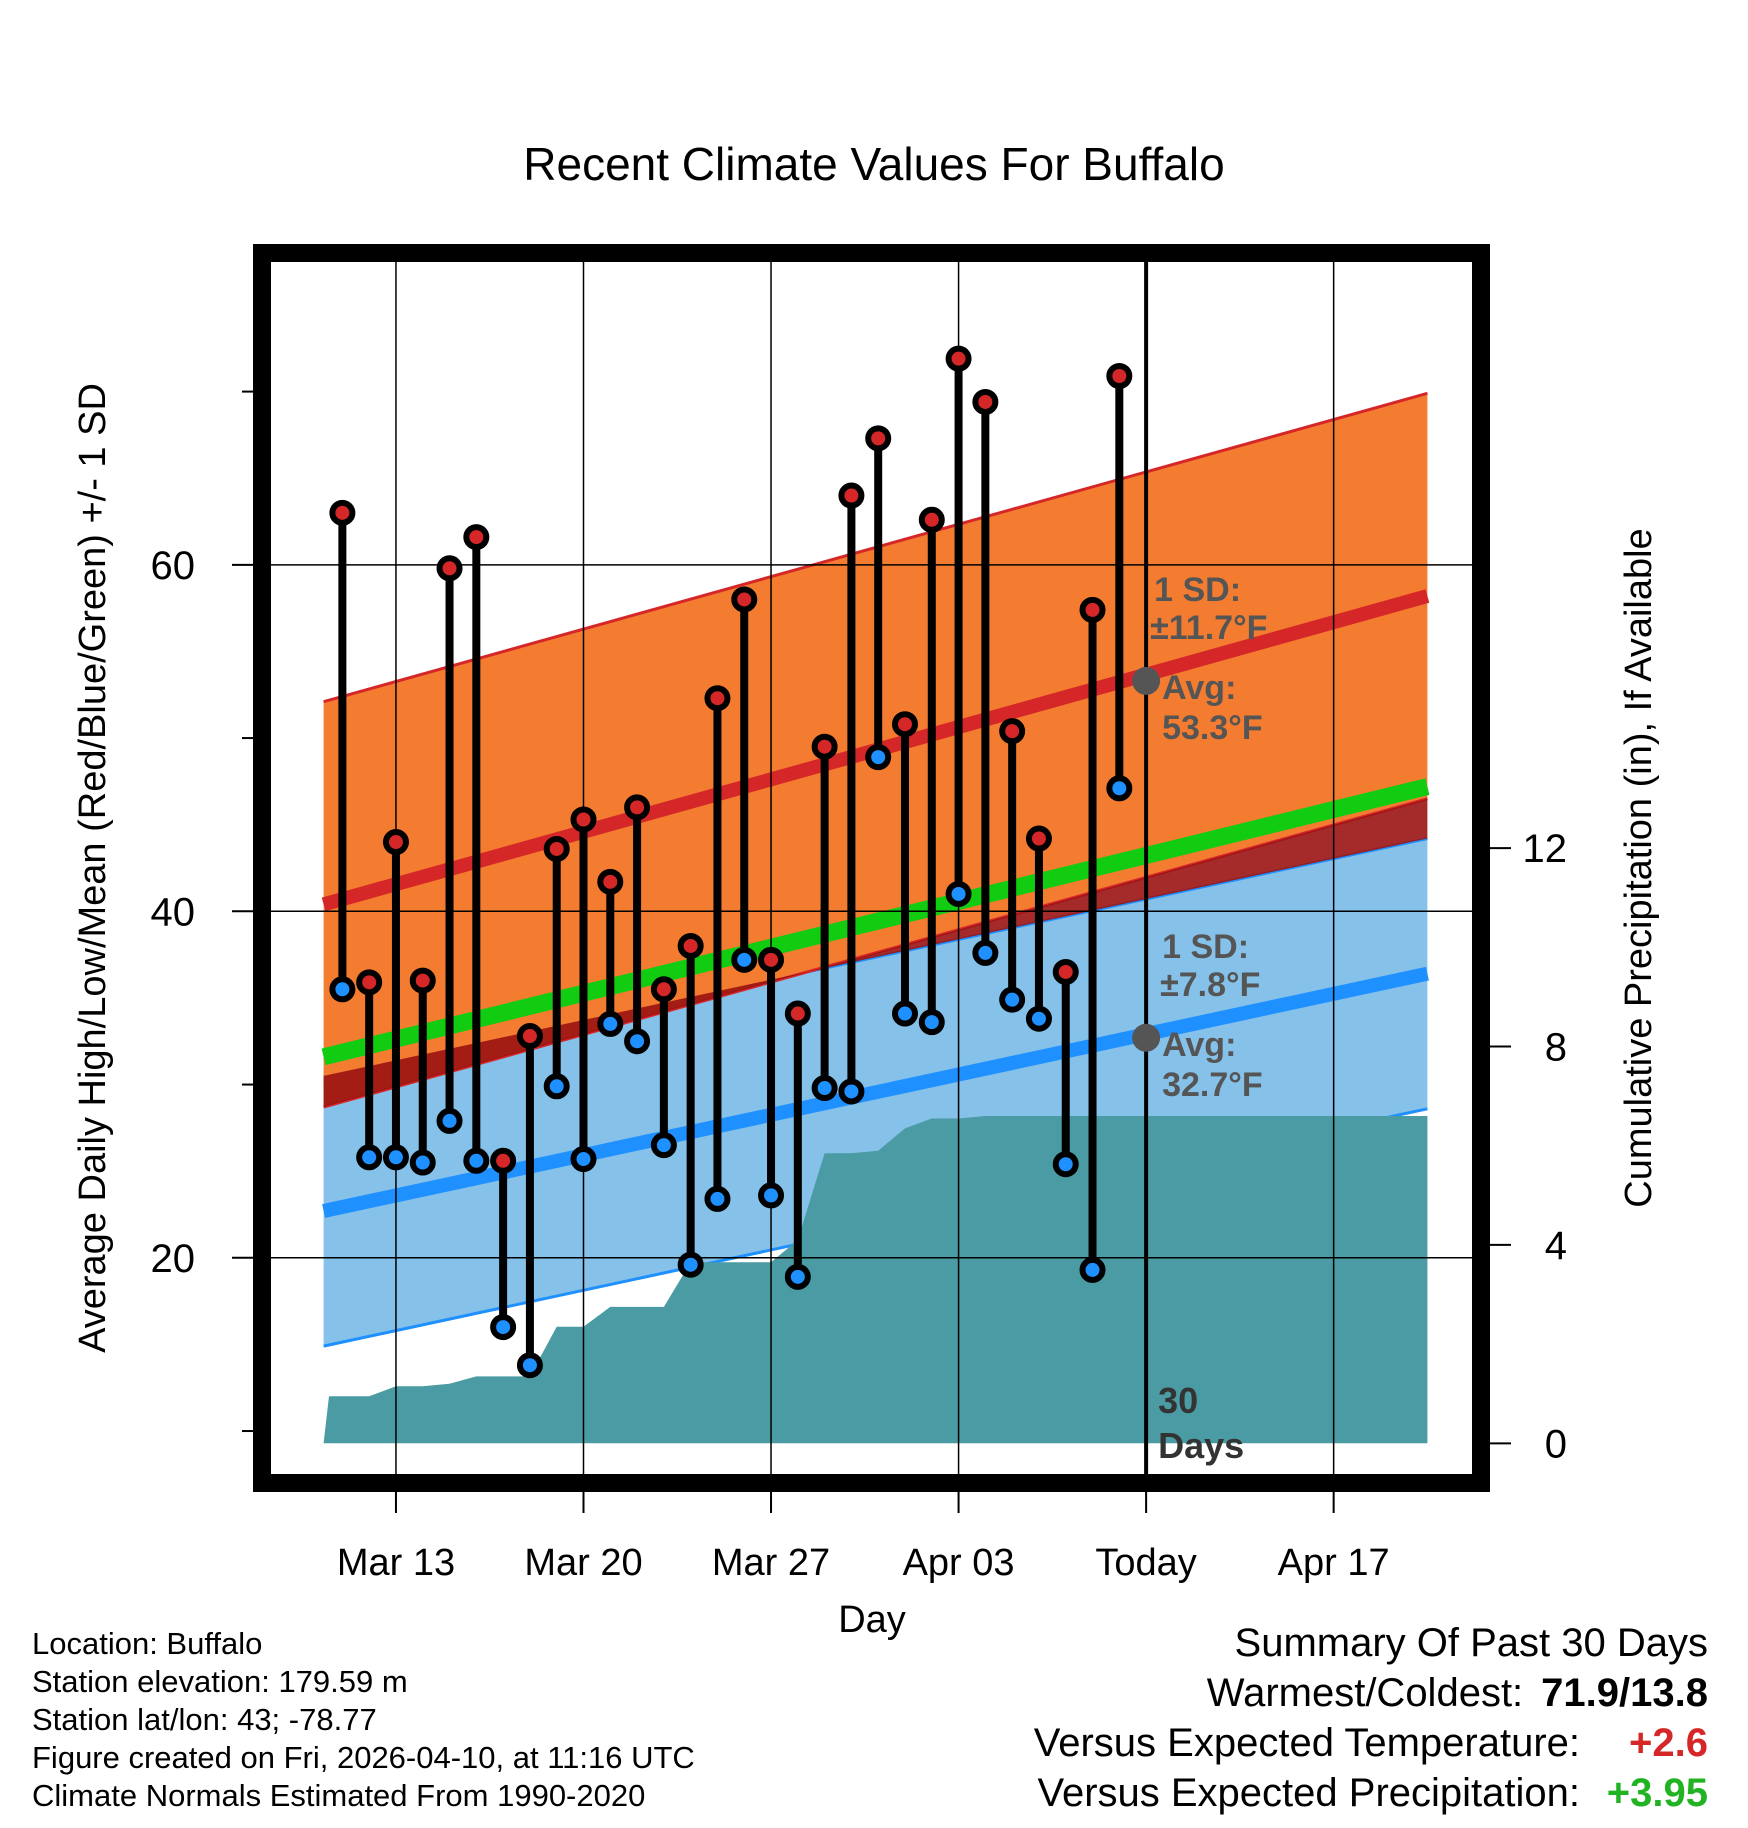  I want to click on temp-anomaly-row: Versus Expected Temperature: +2.6, so click(1371, 1743).